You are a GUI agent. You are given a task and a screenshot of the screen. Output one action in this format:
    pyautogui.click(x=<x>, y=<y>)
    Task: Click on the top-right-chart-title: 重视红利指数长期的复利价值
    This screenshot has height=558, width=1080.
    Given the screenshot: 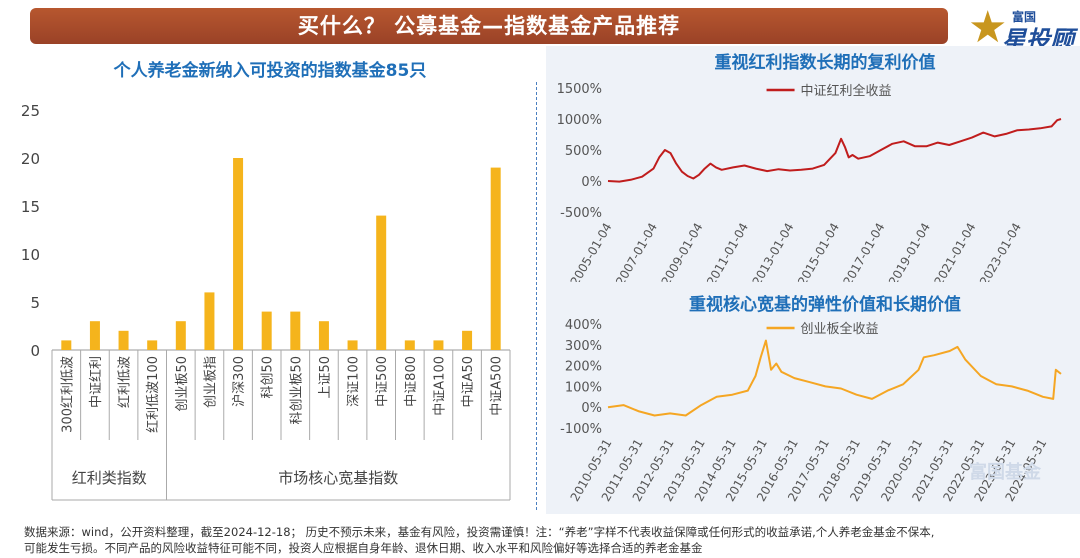 What is the action you would take?
    pyautogui.click(x=825, y=63)
    